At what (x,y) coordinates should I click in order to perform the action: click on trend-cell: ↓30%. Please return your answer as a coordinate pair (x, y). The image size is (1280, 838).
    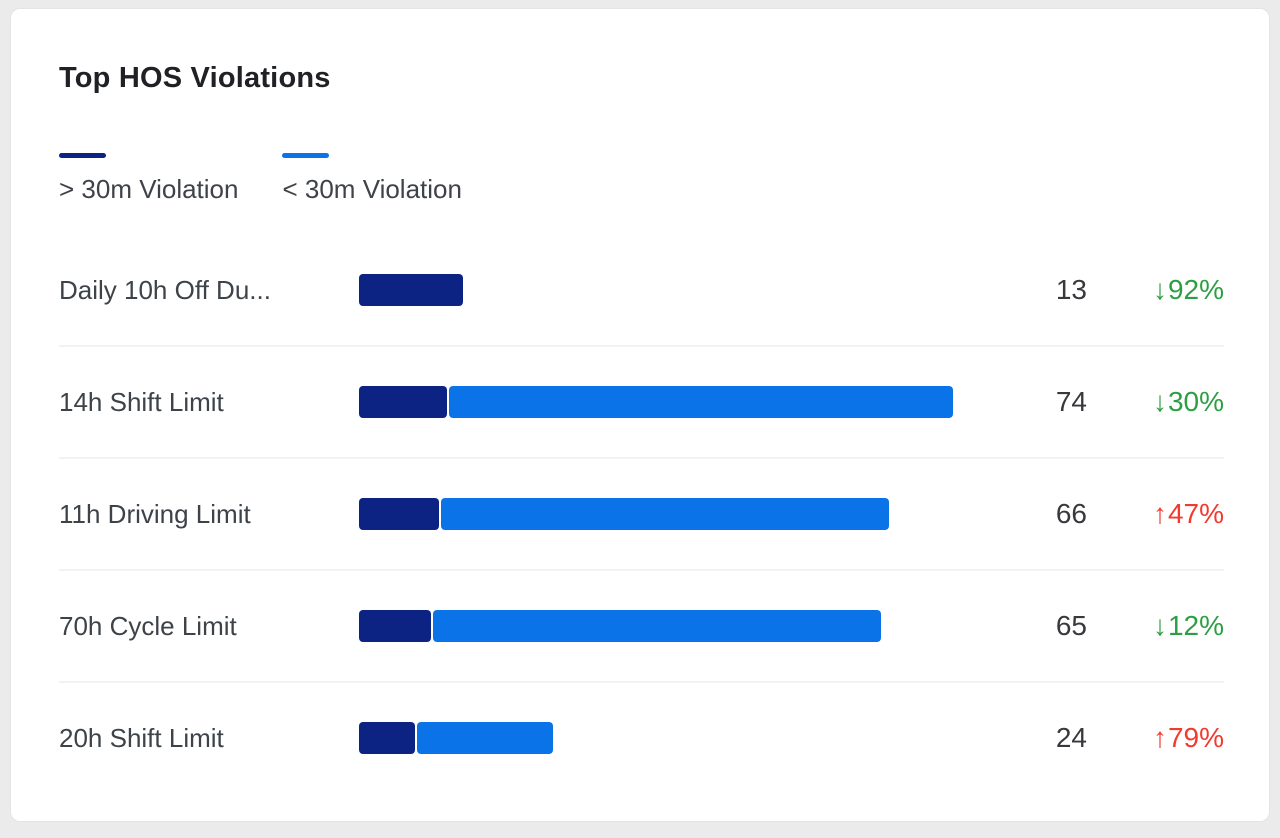
    Looking at the image, I should click on (1155, 402).